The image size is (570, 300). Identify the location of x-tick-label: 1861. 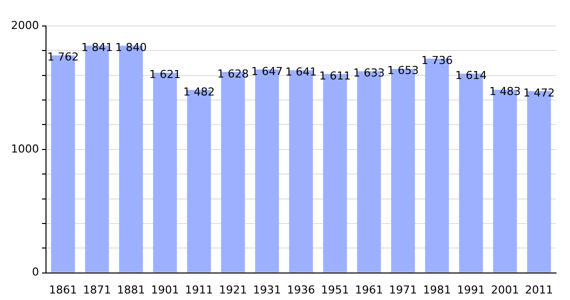
(62, 289).